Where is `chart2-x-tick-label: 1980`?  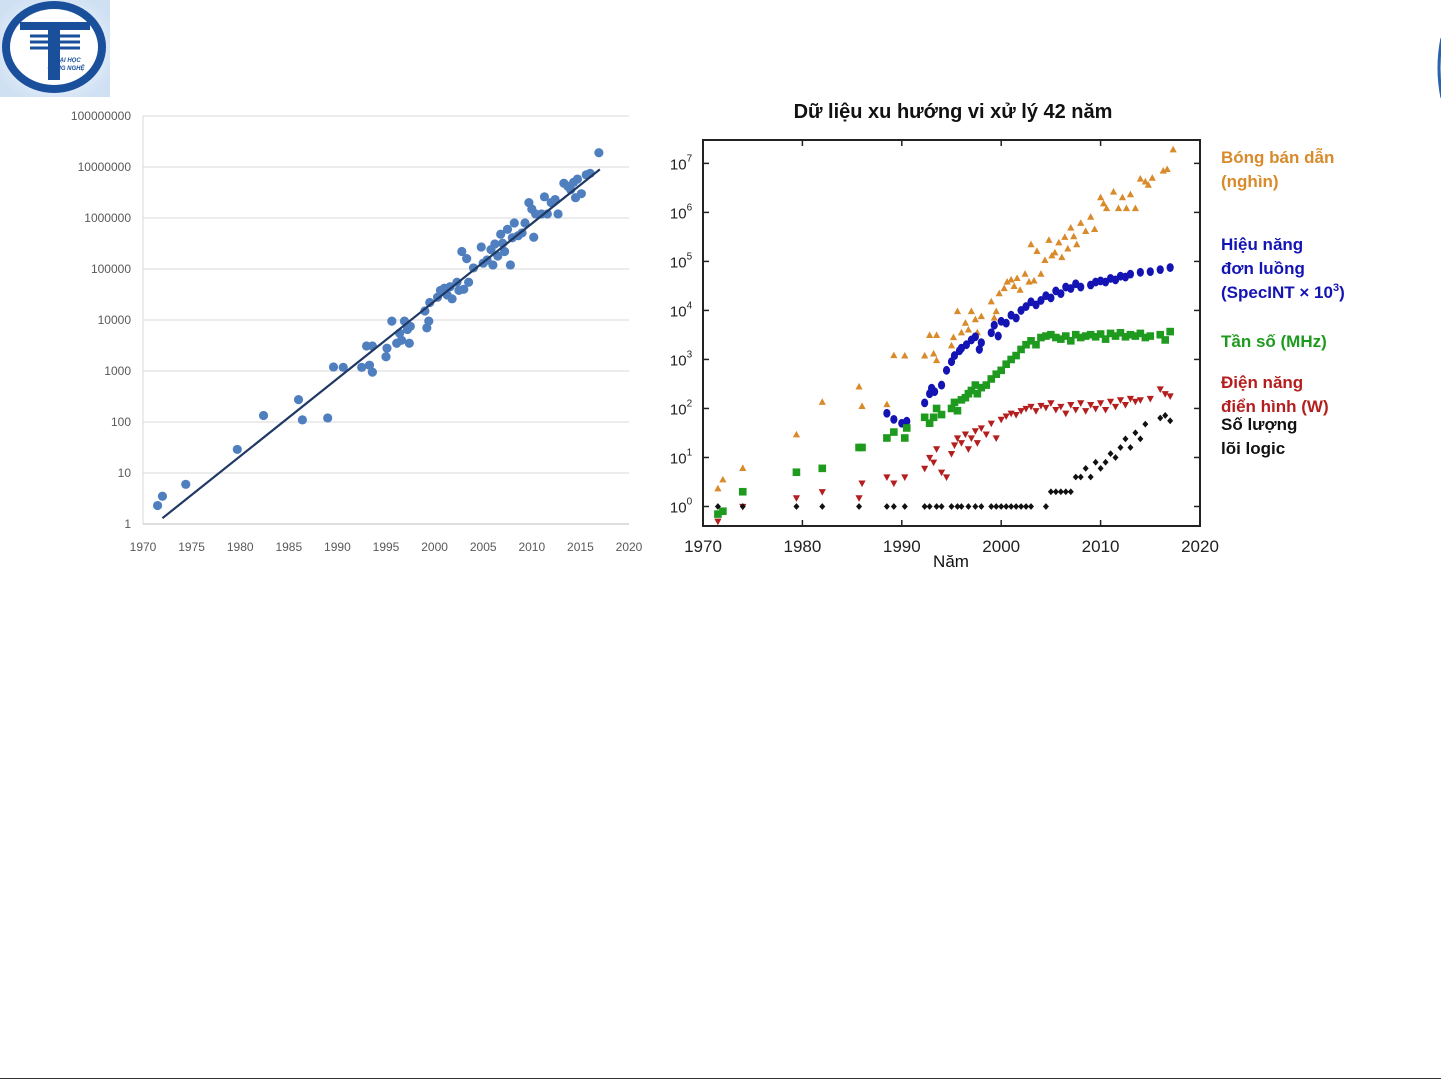 chart2-x-tick-label: 1980 is located at coordinates (802, 546).